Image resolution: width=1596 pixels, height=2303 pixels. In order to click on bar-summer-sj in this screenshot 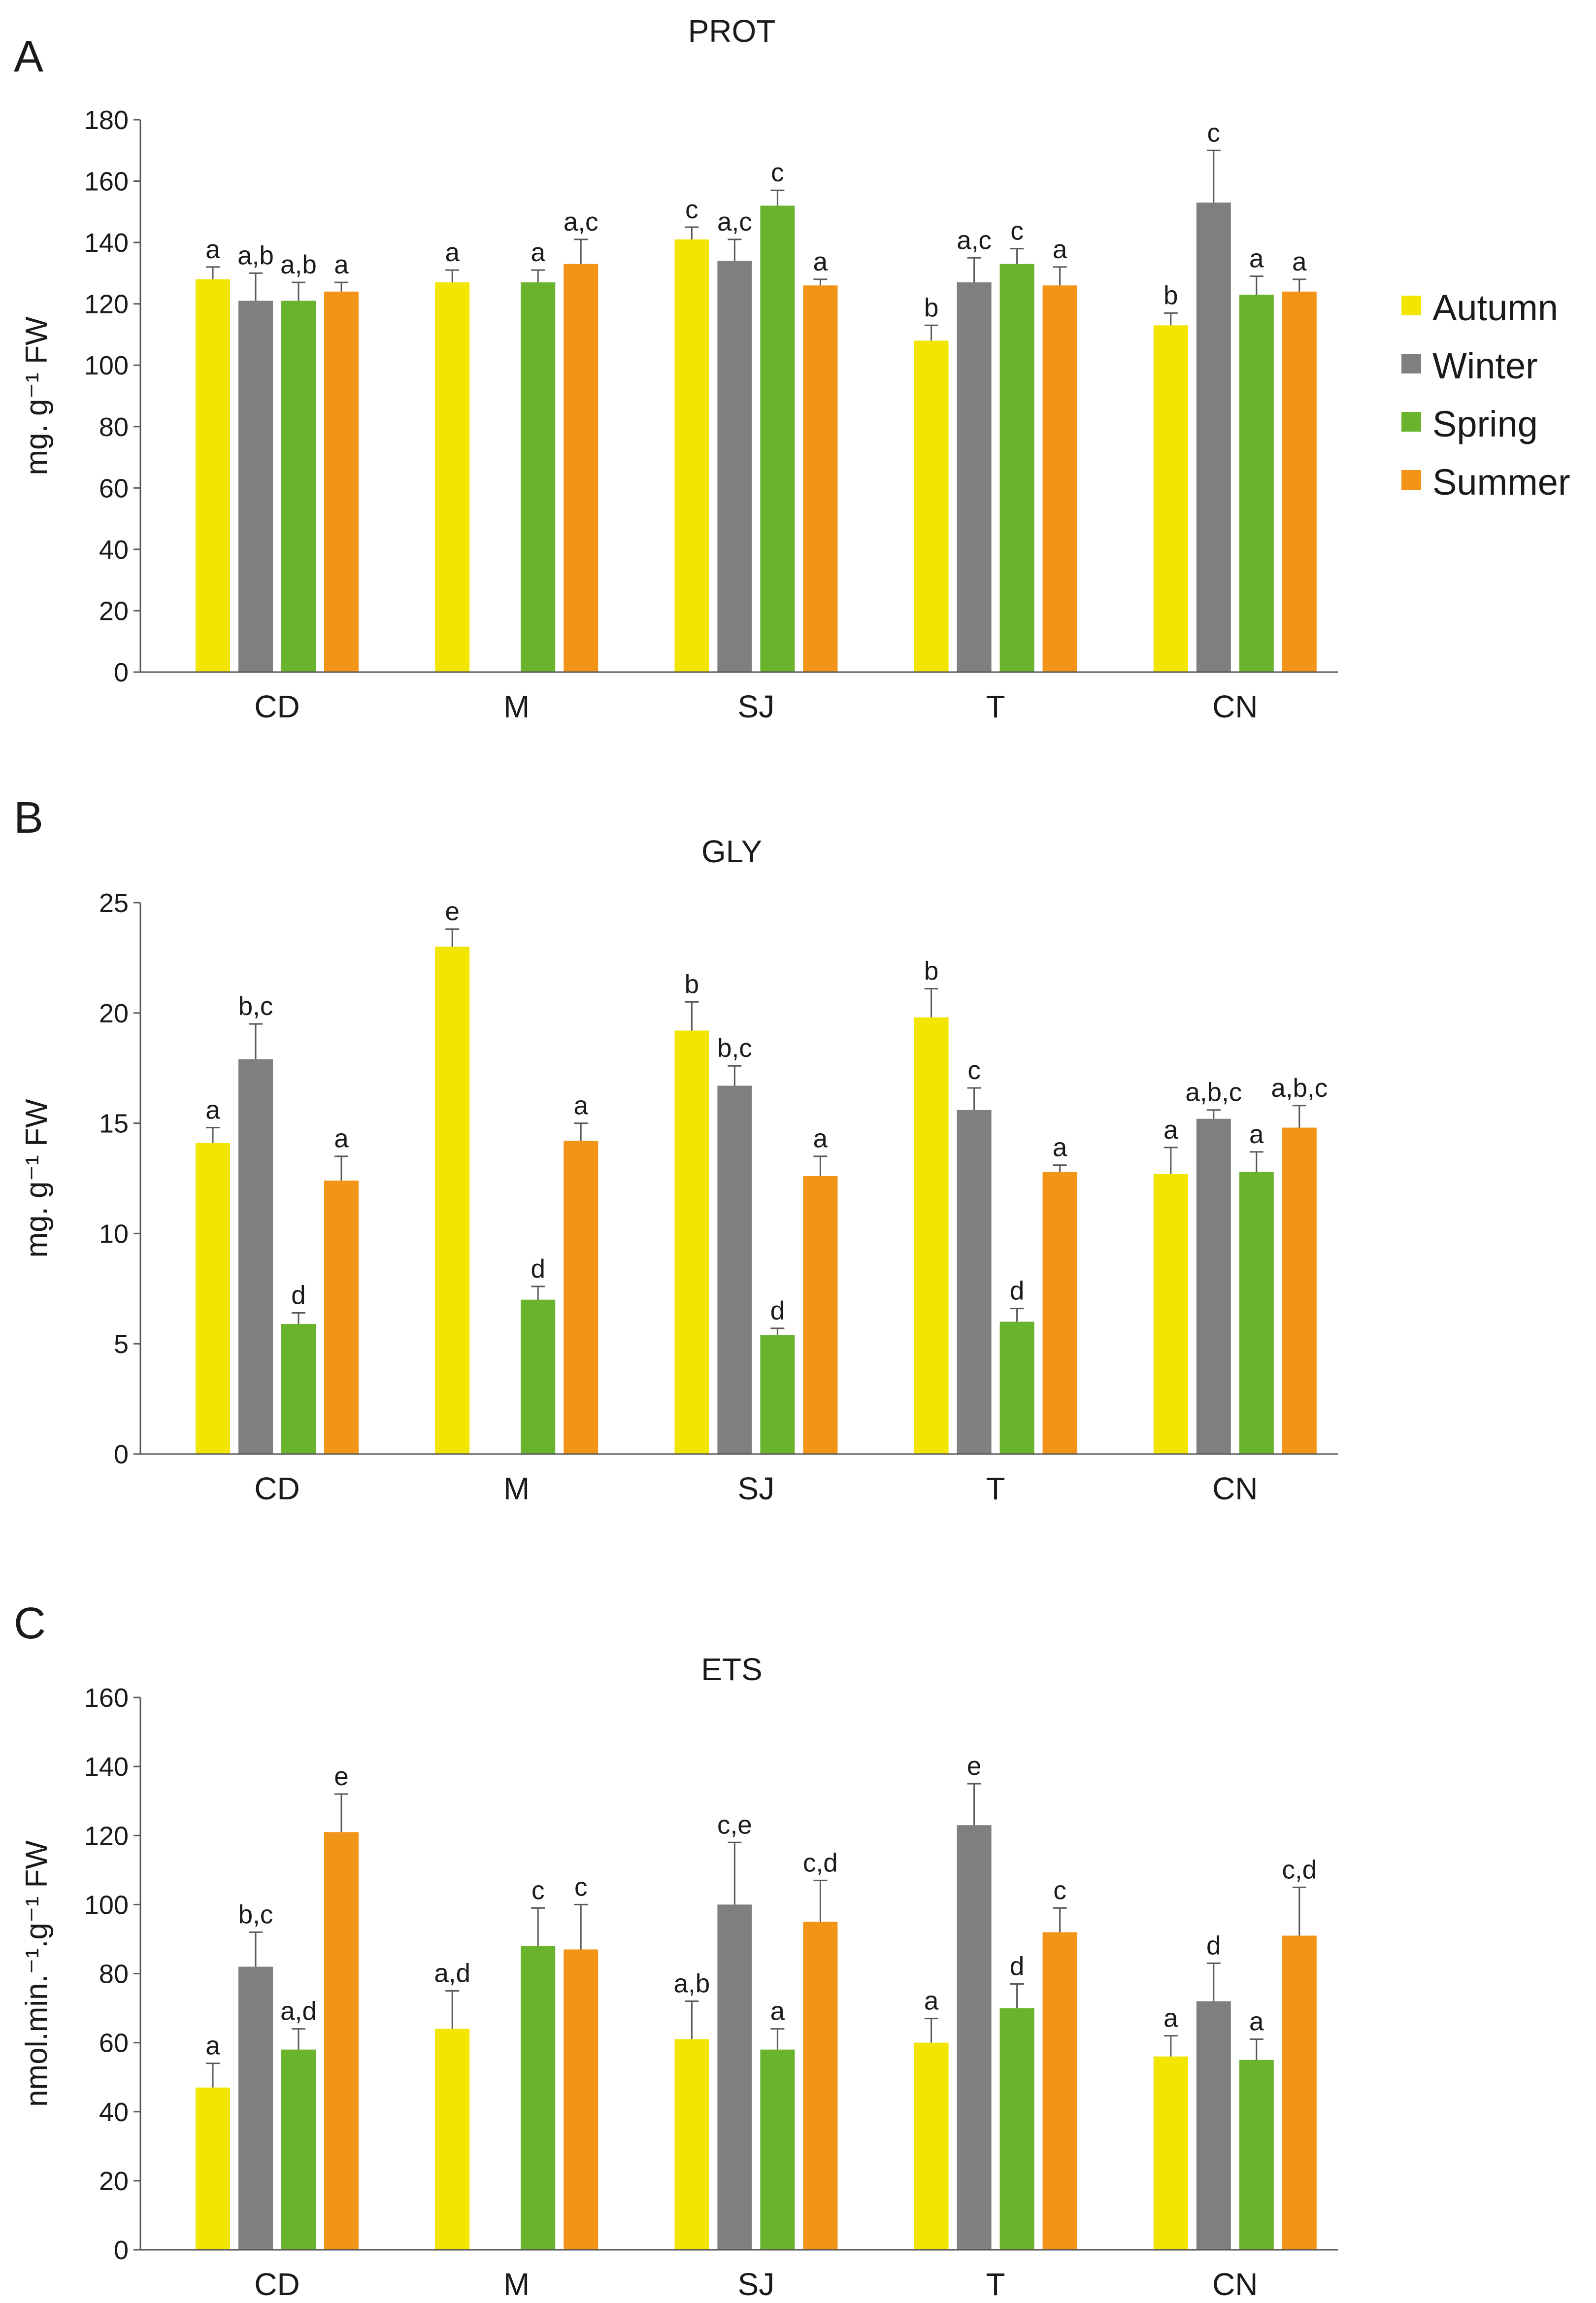, I will do `click(821, 1315)`.